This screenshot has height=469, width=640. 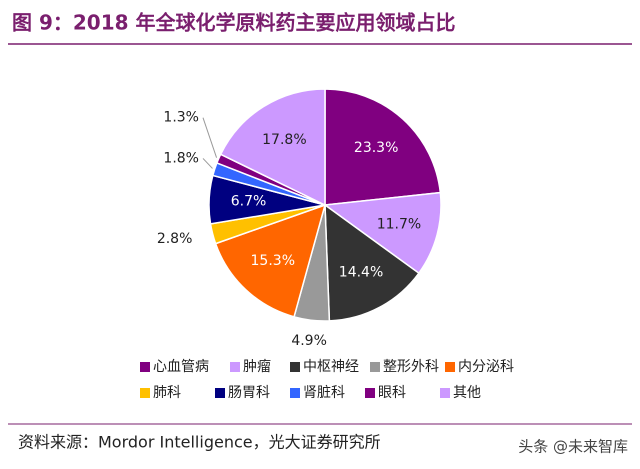 I want to click on legend-label: 肺科, so click(x=167, y=393).